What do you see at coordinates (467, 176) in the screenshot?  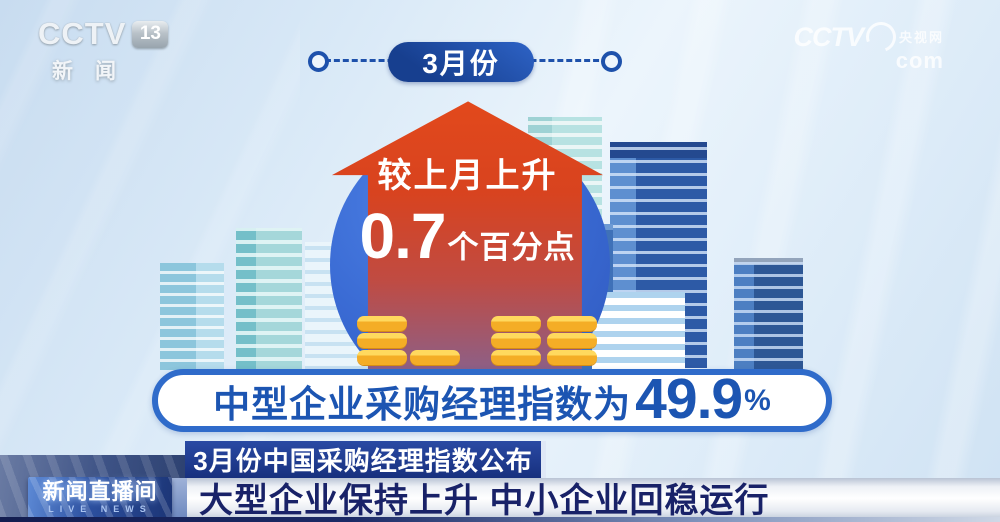 I see `arrow-callout-label: 较上月上升` at bounding box center [467, 176].